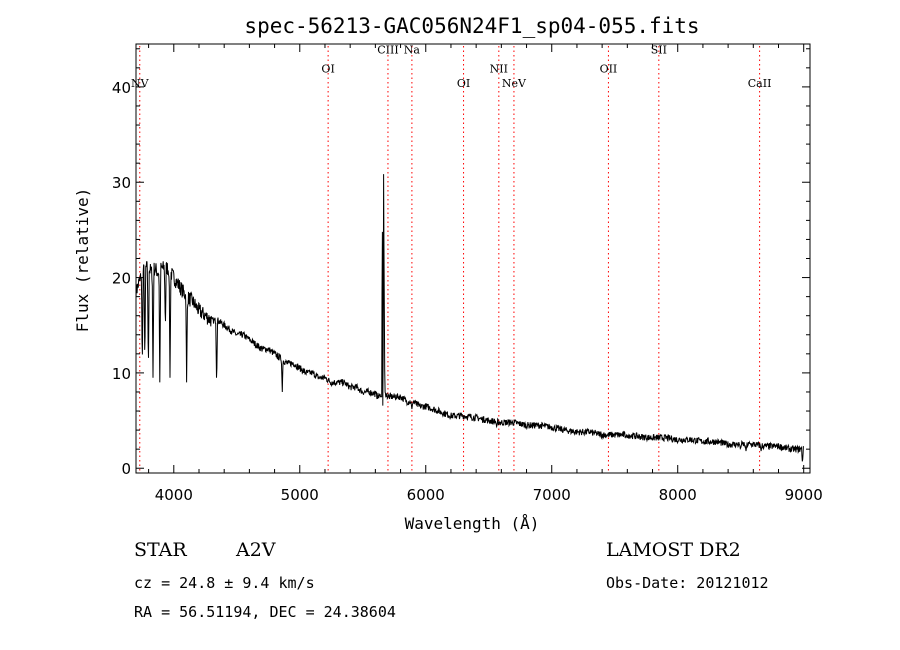  I want to click on line-label-oi-4: OI, so click(463, 83).